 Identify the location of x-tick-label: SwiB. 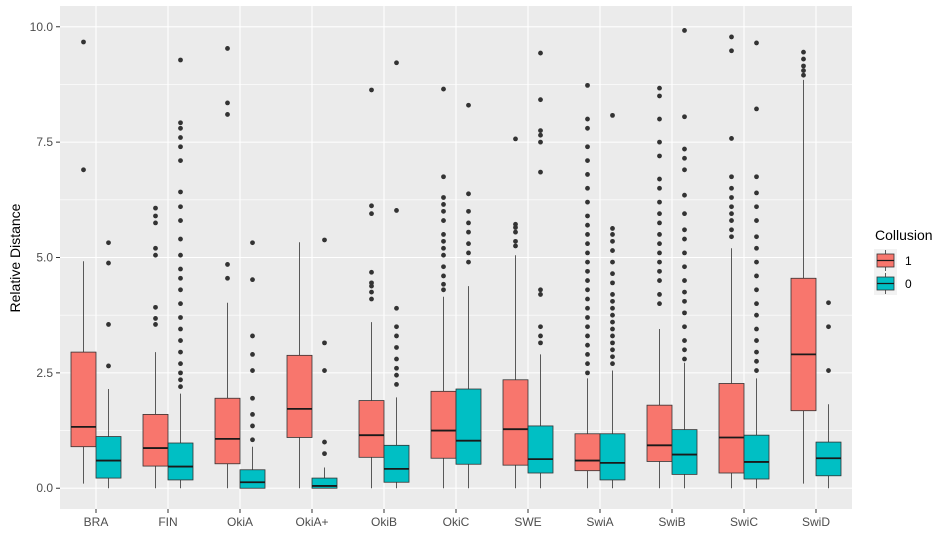
(671, 522).